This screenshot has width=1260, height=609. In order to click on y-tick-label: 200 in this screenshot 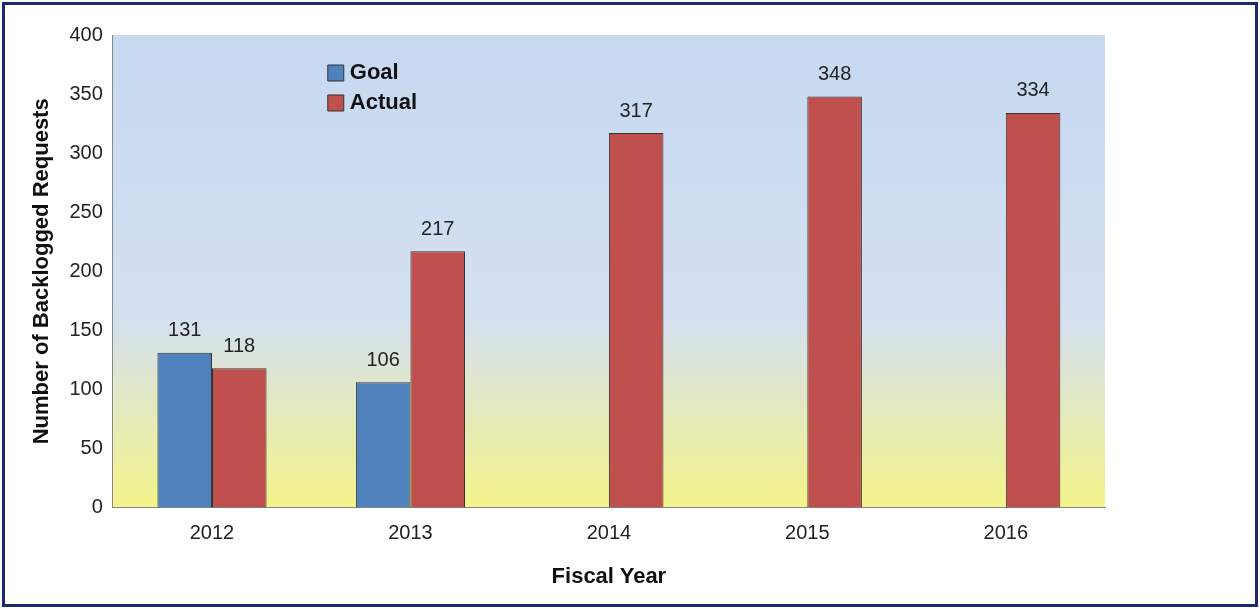, I will do `click(86, 269)`.